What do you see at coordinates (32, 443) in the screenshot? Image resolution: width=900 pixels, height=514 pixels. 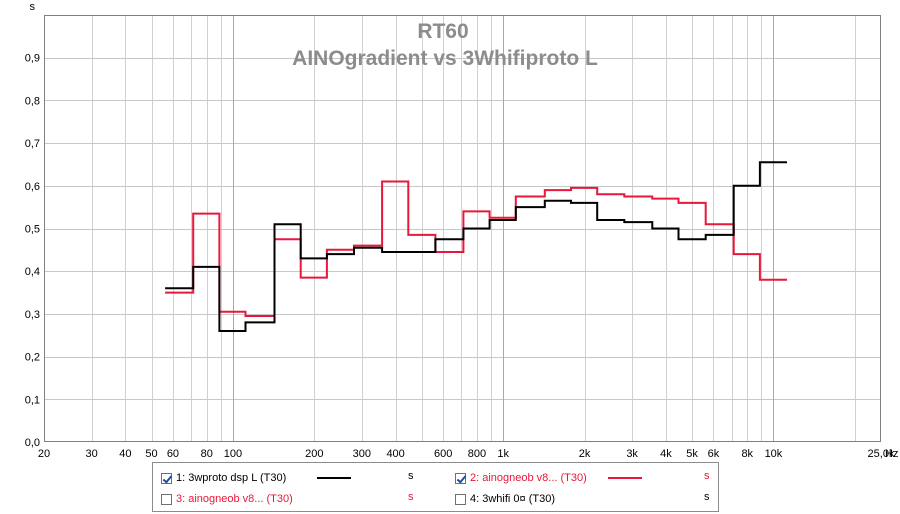 I see `y-tick-label: 0,0` at bounding box center [32, 443].